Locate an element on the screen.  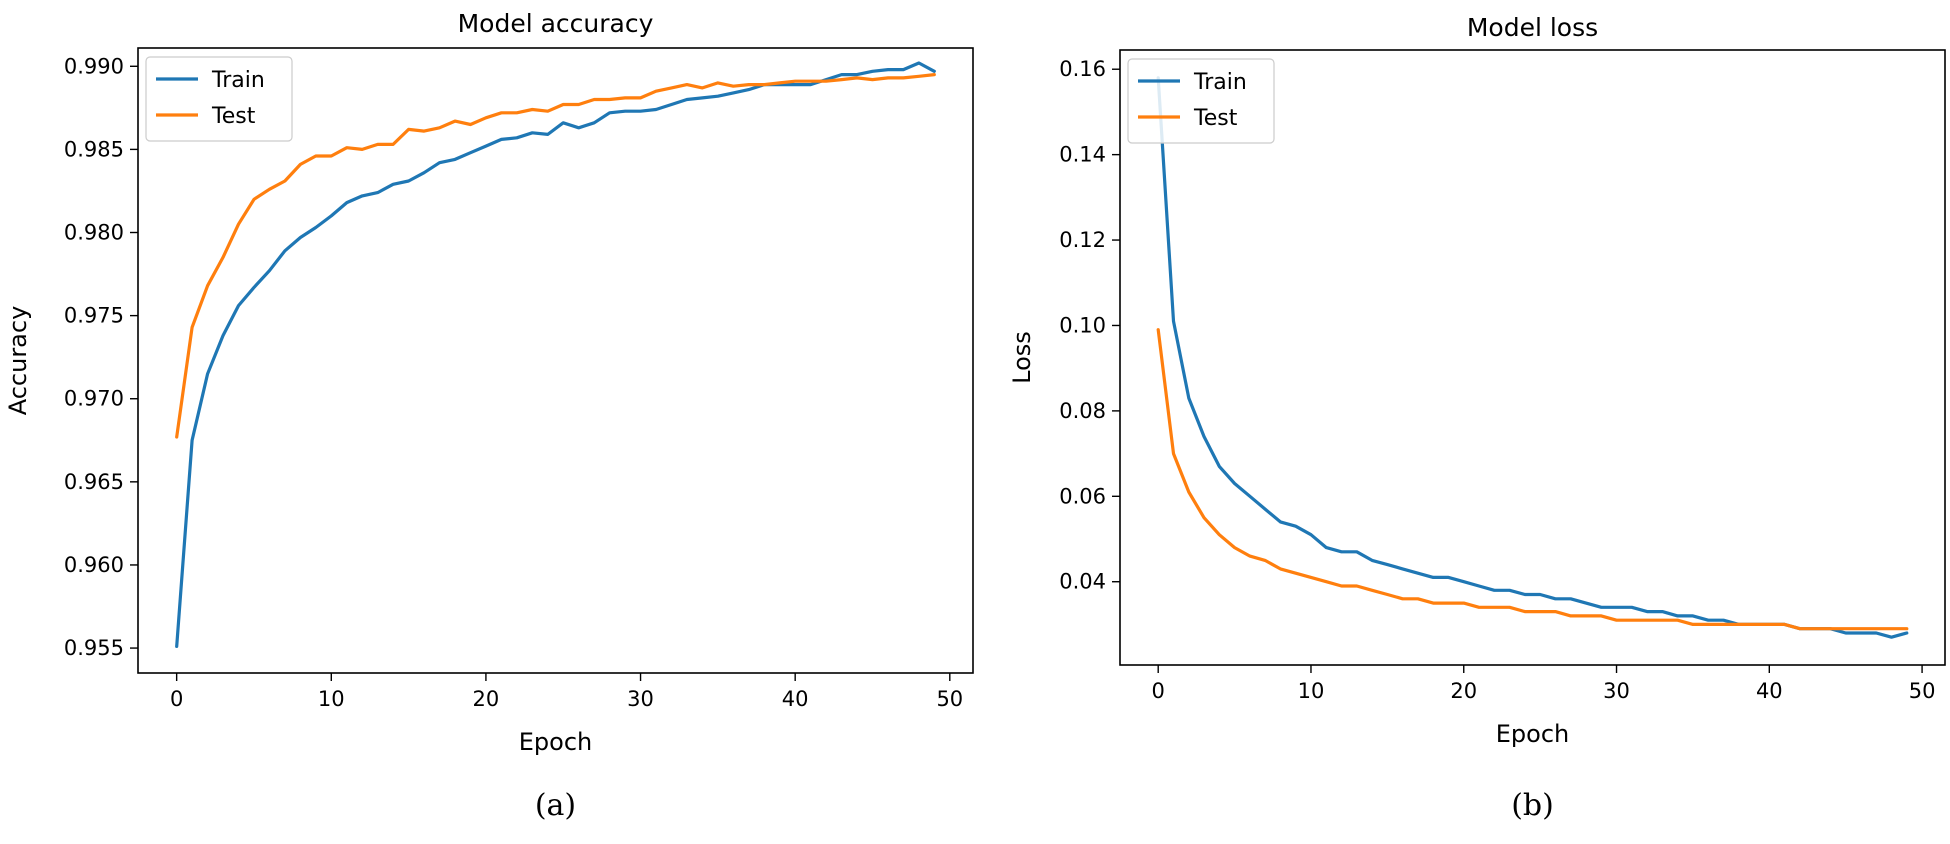
y-tick-label: 0.12 is located at coordinates (1082, 240).